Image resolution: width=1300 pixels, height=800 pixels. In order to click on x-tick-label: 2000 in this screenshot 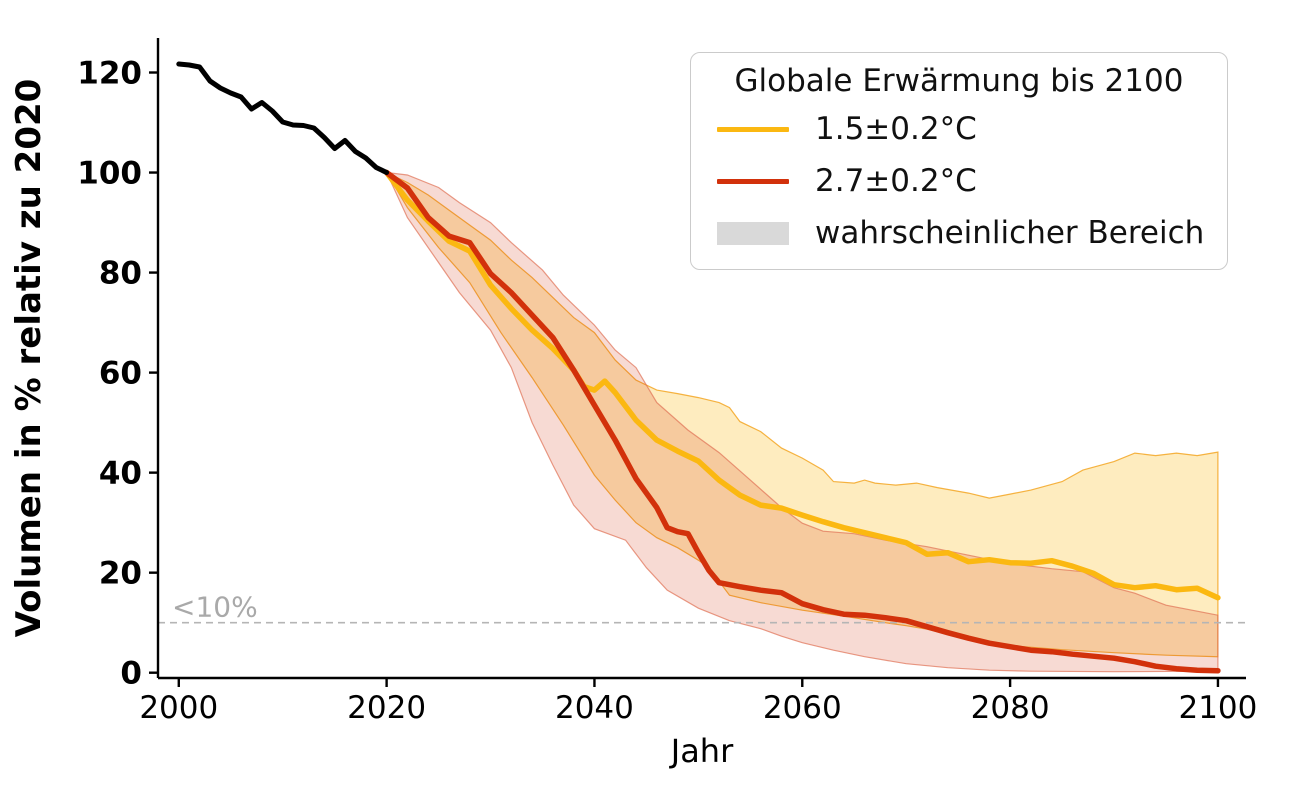, I will do `click(178, 708)`.